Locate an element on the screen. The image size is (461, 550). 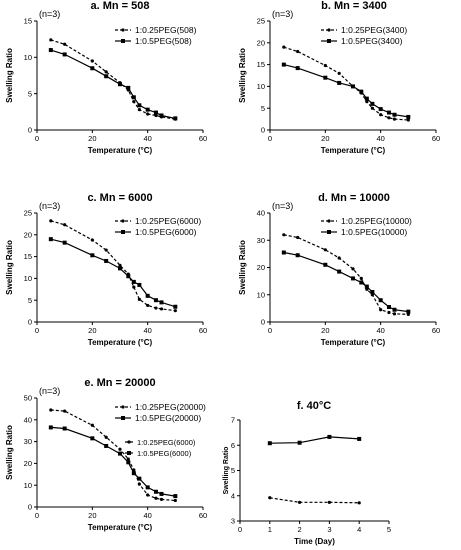
y-tick-label: 15 is located at coordinates (28, 21).